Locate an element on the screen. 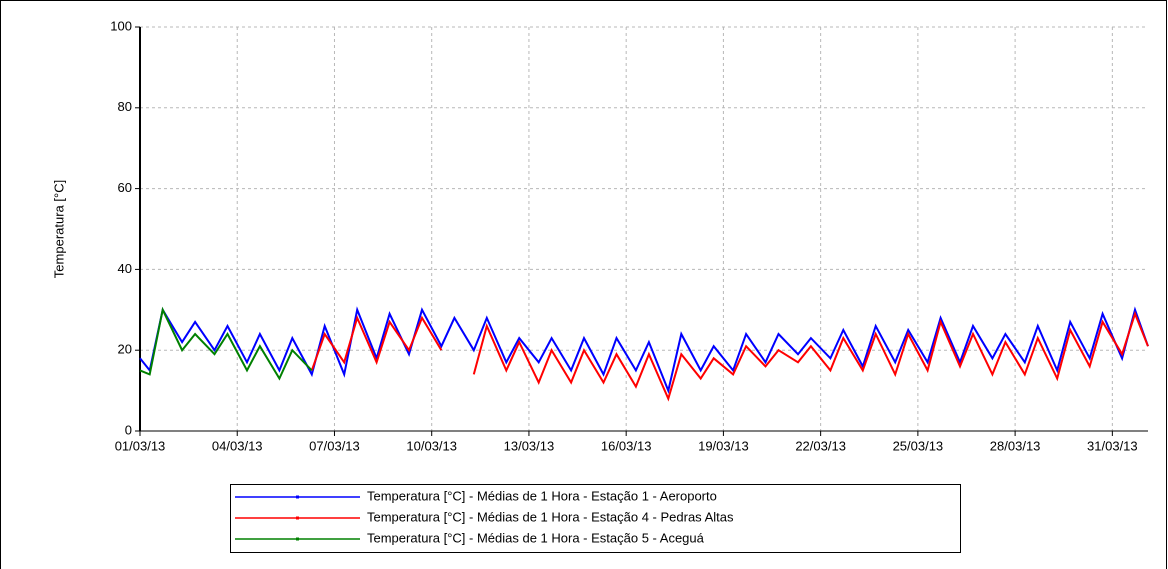 Image resolution: width=1168 pixels, height=569 pixels. y-tick-label: 0 is located at coordinates (128, 429).